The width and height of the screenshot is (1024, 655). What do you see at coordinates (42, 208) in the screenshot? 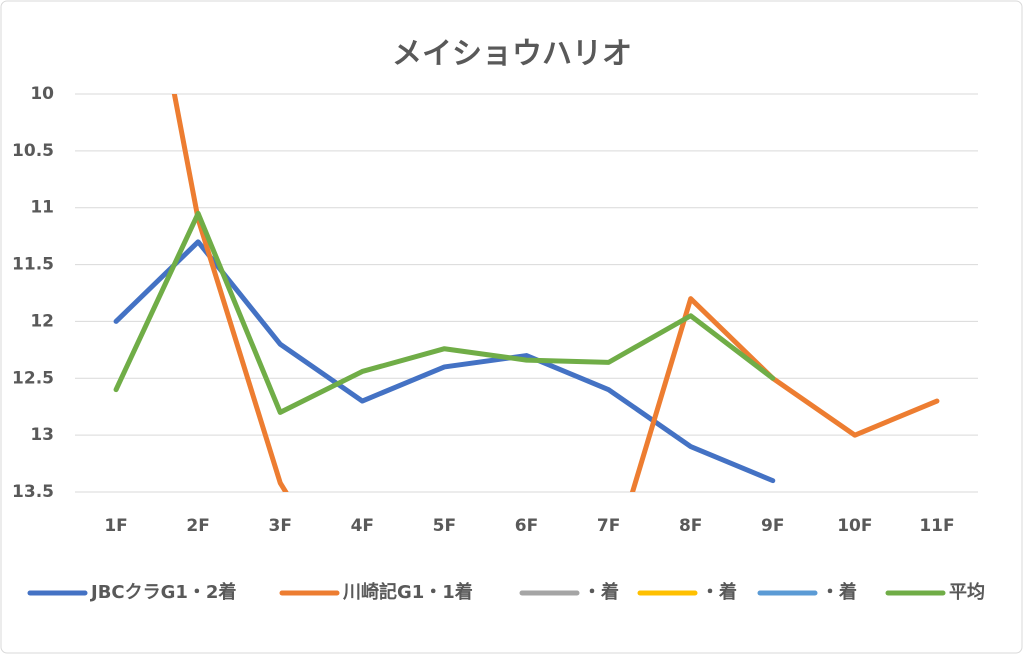
I see `y-tick-label: 11` at bounding box center [42, 208].